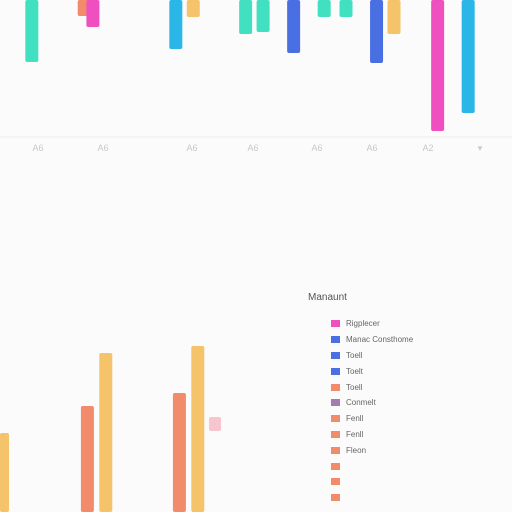 The height and width of the screenshot is (512, 512). Describe the element at coordinates (356, 450) in the screenshot. I see `legend-label: Fleon` at that location.